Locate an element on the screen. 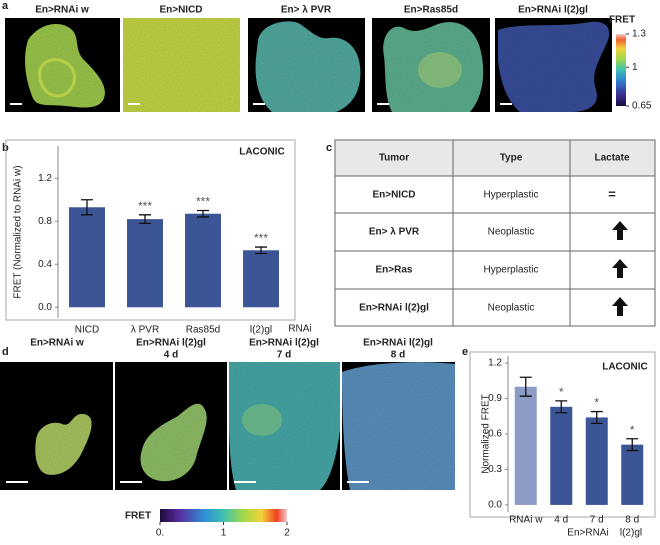 This screenshot has width=660, height=545. x-tick-label: λ PVR is located at coordinates (145, 330).